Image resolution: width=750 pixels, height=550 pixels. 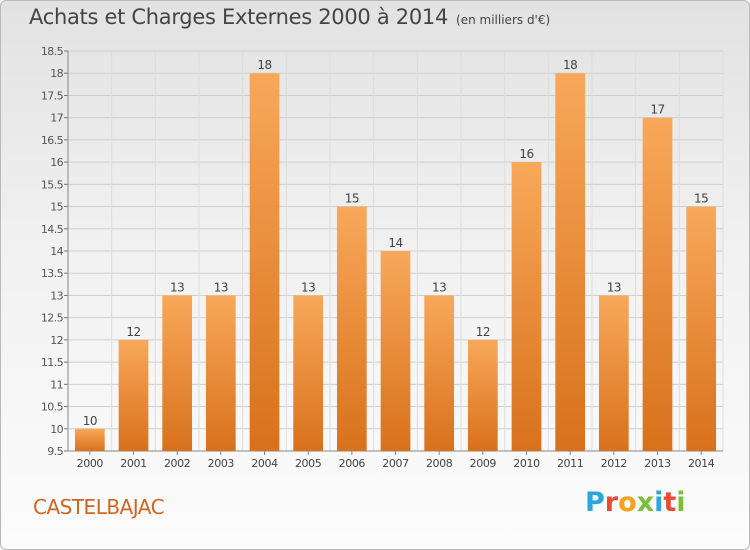 What do you see at coordinates (52, 273) in the screenshot?
I see `y-tick-label: 13.5` at bounding box center [52, 273].